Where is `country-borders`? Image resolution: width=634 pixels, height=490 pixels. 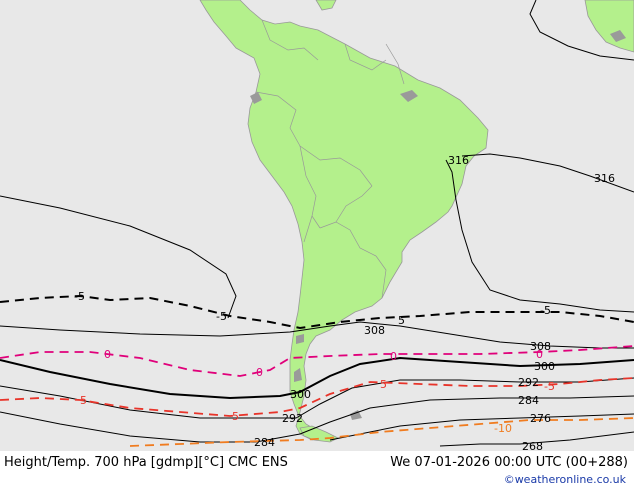
country-borders is located at coordinates (330, 159).